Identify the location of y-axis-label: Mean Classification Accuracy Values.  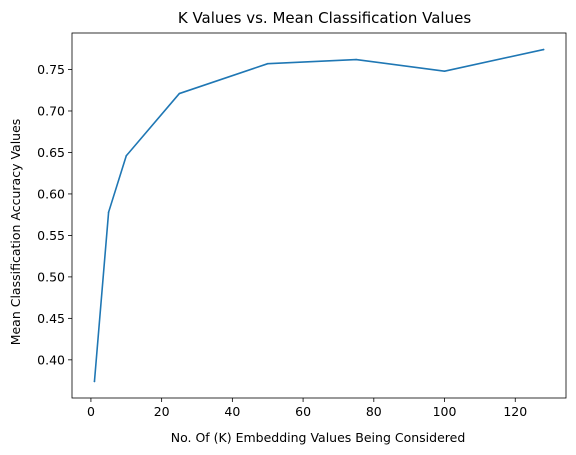
(15, 232).